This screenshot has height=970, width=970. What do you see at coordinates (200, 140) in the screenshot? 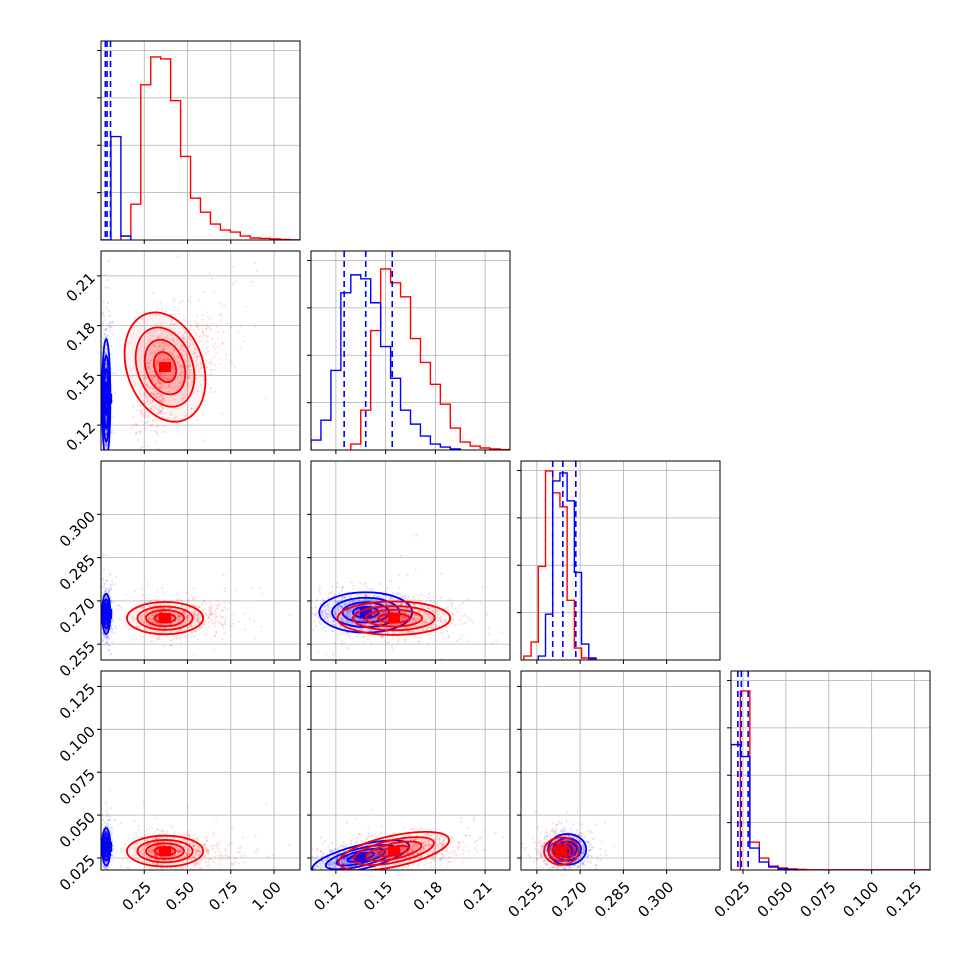
I see `histogram-panel` at bounding box center [200, 140].